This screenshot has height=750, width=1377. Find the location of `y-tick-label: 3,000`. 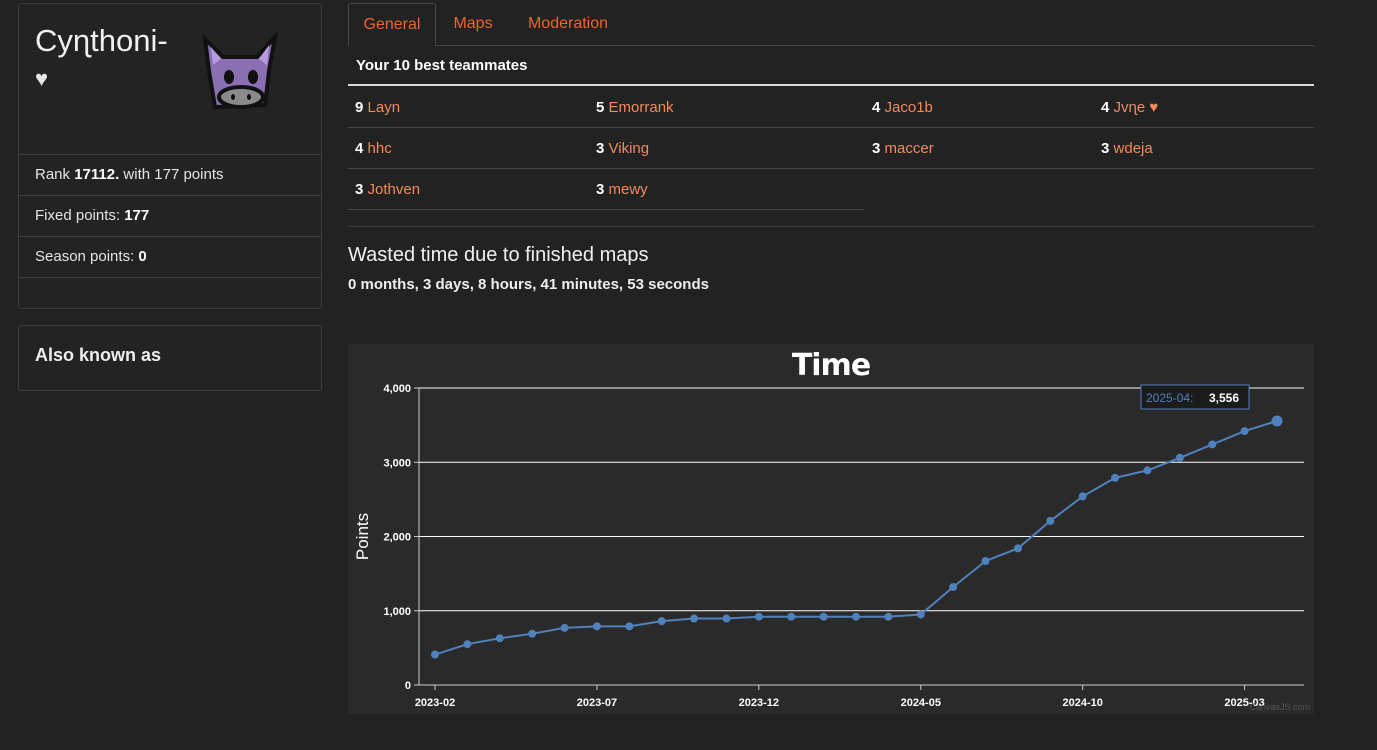

y-tick-label: 3,000 is located at coordinates (397, 463).